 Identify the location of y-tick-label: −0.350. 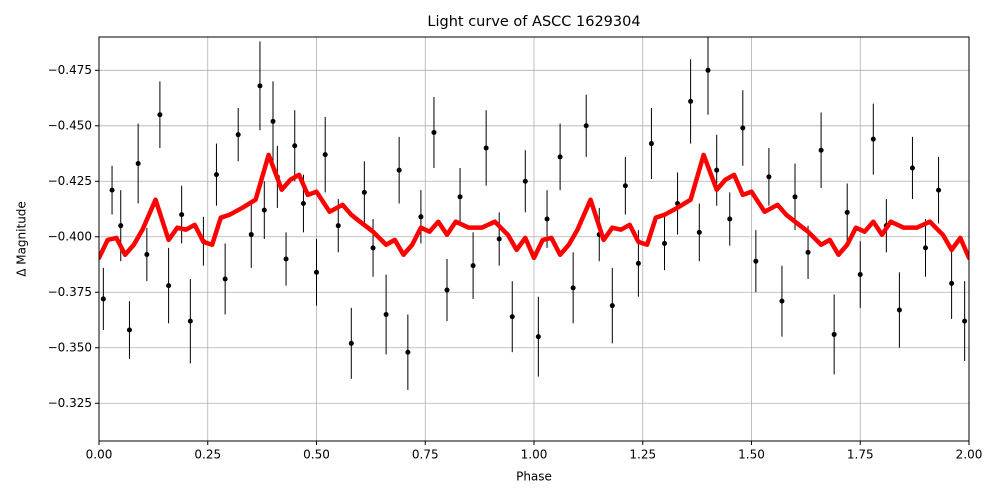
(70, 347).